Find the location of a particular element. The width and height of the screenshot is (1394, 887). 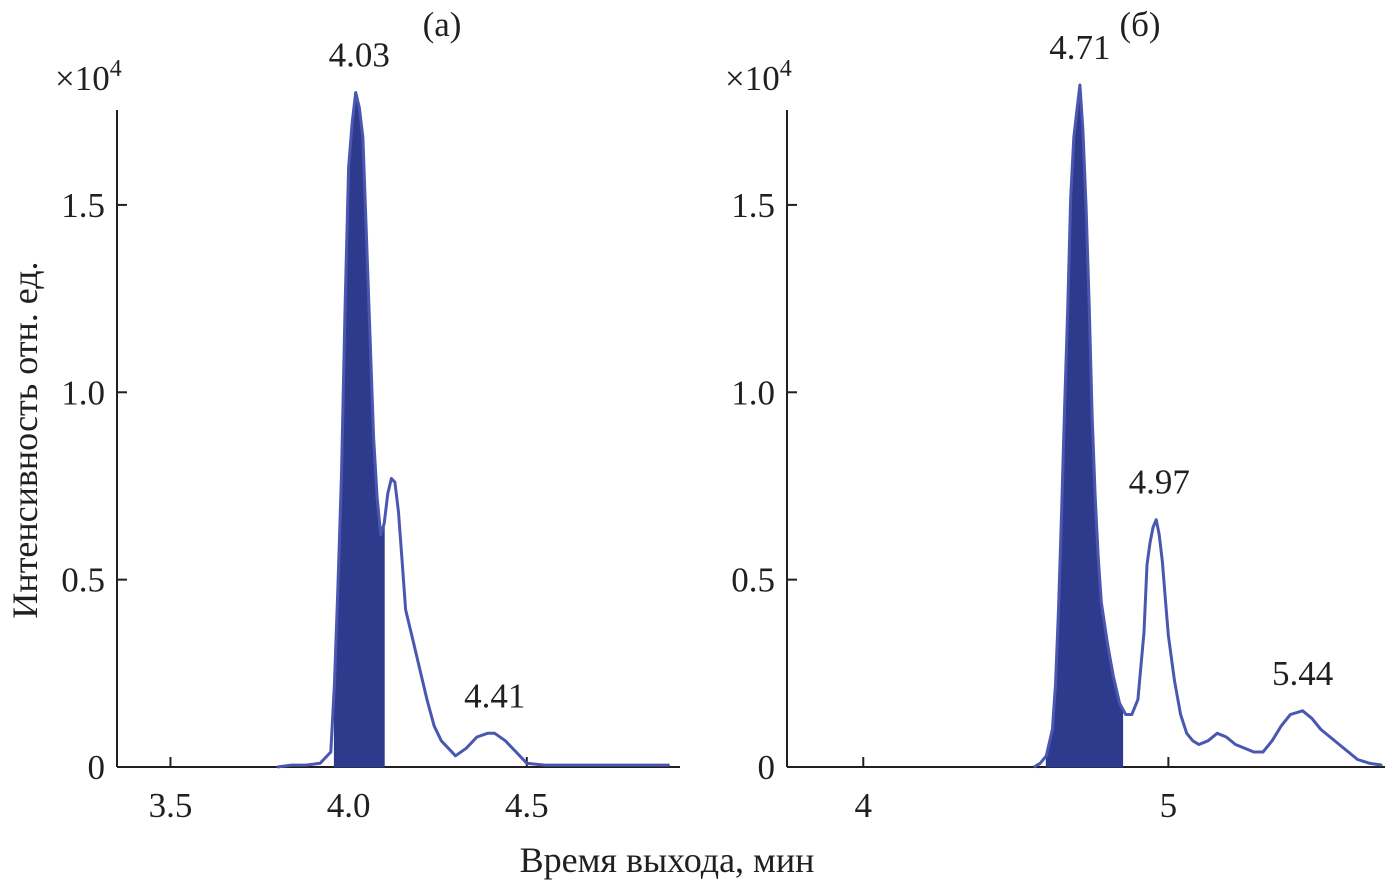

panel-b-peak-label: 4.97 is located at coordinates (1159, 482).